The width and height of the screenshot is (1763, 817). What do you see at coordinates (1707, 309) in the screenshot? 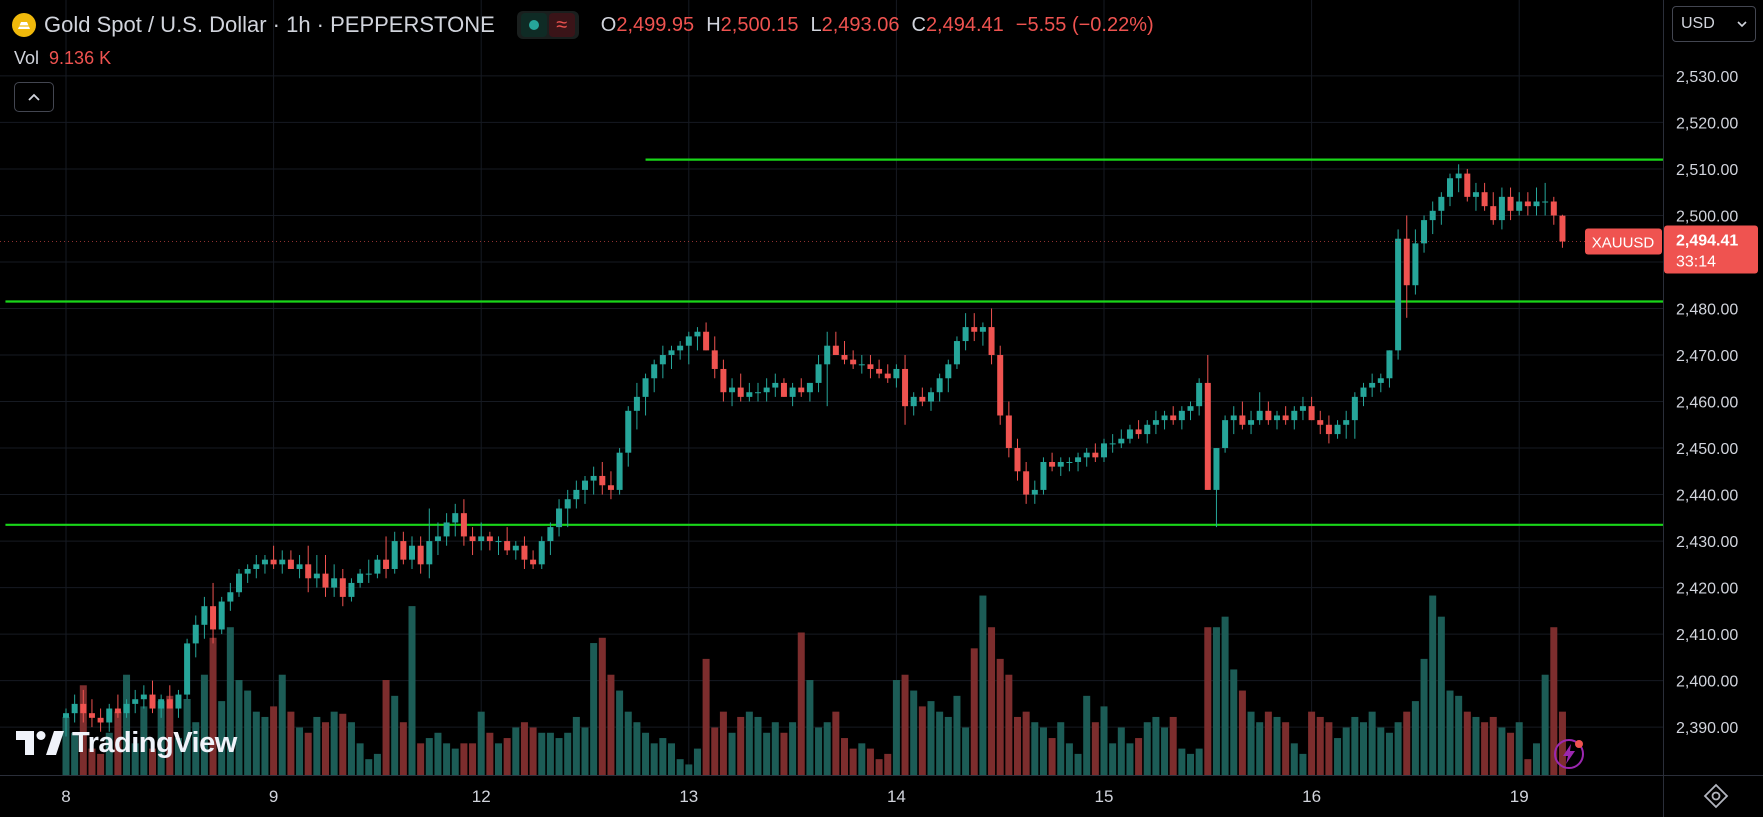
I see `price-tick-label: 2,480.00` at bounding box center [1707, 309].